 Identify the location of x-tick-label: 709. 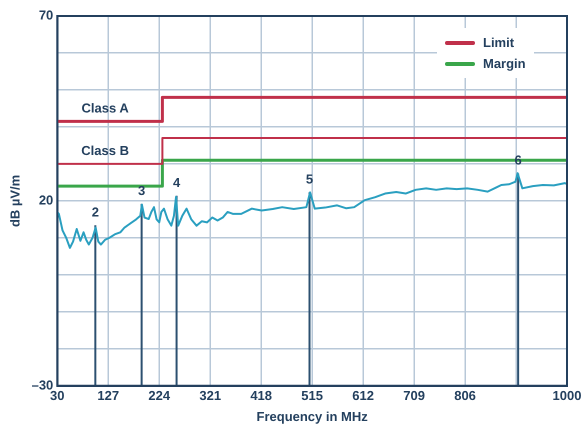
(414, 396).